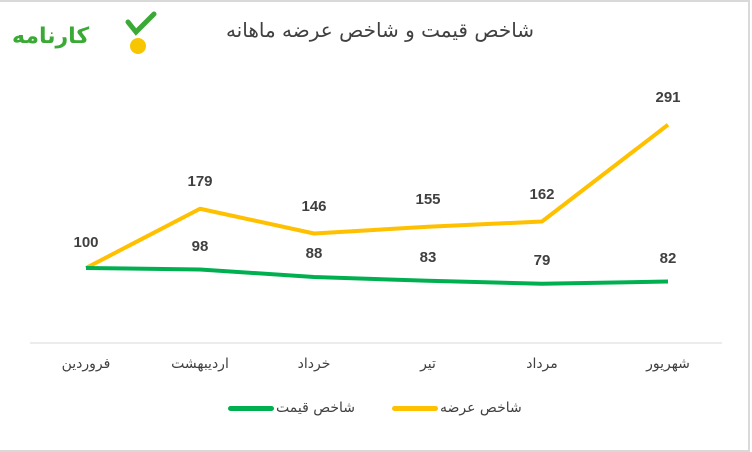 The height and width of the screenshot is (452, 752). Describe the element at coordinates (380, 30) in the screenshot. I see `chart-title: شاخص قیمت و شاخص عرضه ماهانه` at that location.